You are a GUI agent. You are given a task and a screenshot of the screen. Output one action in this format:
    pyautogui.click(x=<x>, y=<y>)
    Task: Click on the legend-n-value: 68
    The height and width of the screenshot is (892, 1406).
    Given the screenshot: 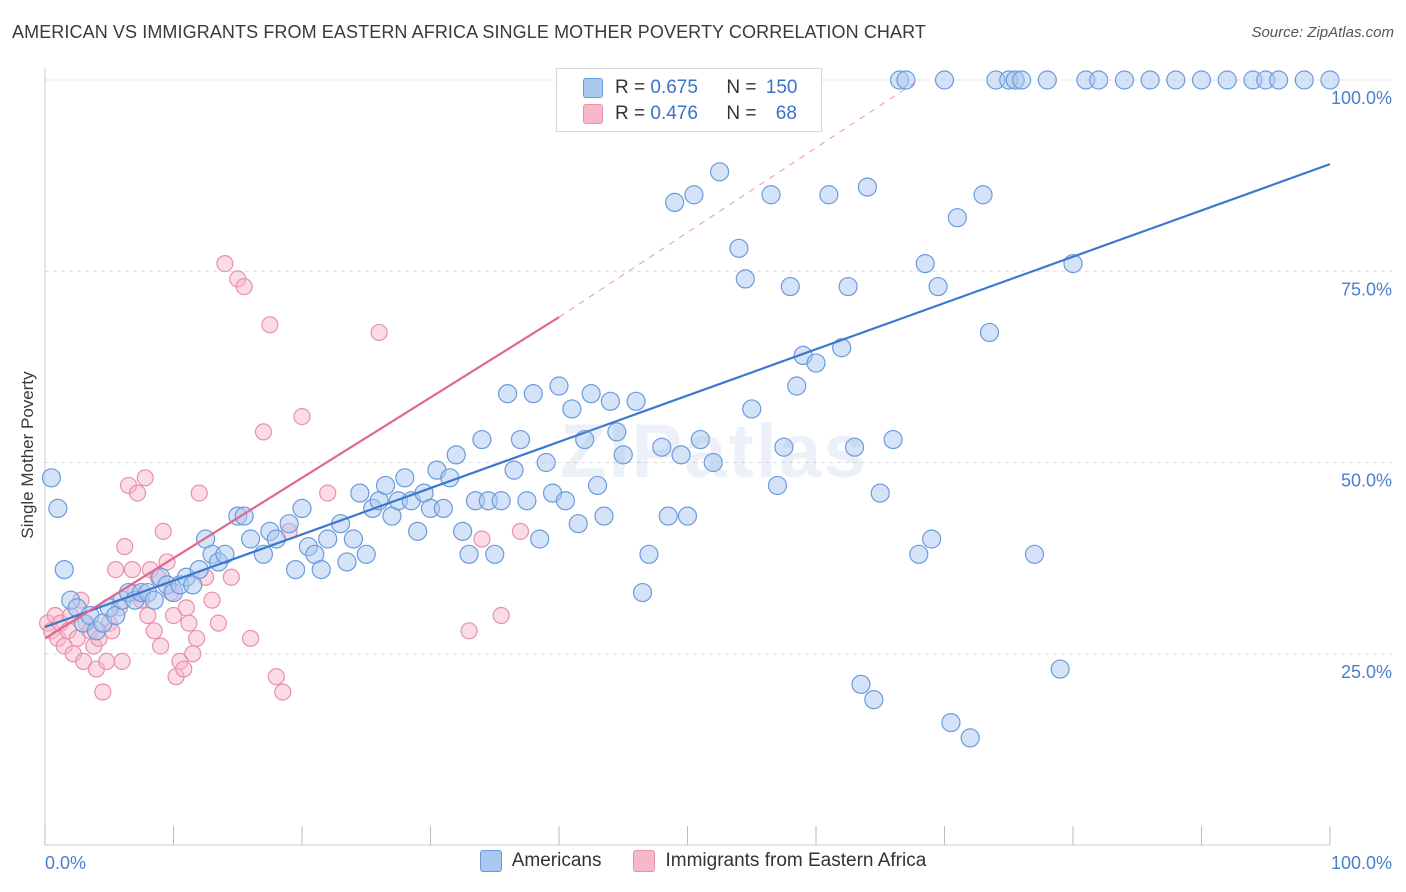 What is the action you would take?
    pyautogui.click(x=786, y=113)
    